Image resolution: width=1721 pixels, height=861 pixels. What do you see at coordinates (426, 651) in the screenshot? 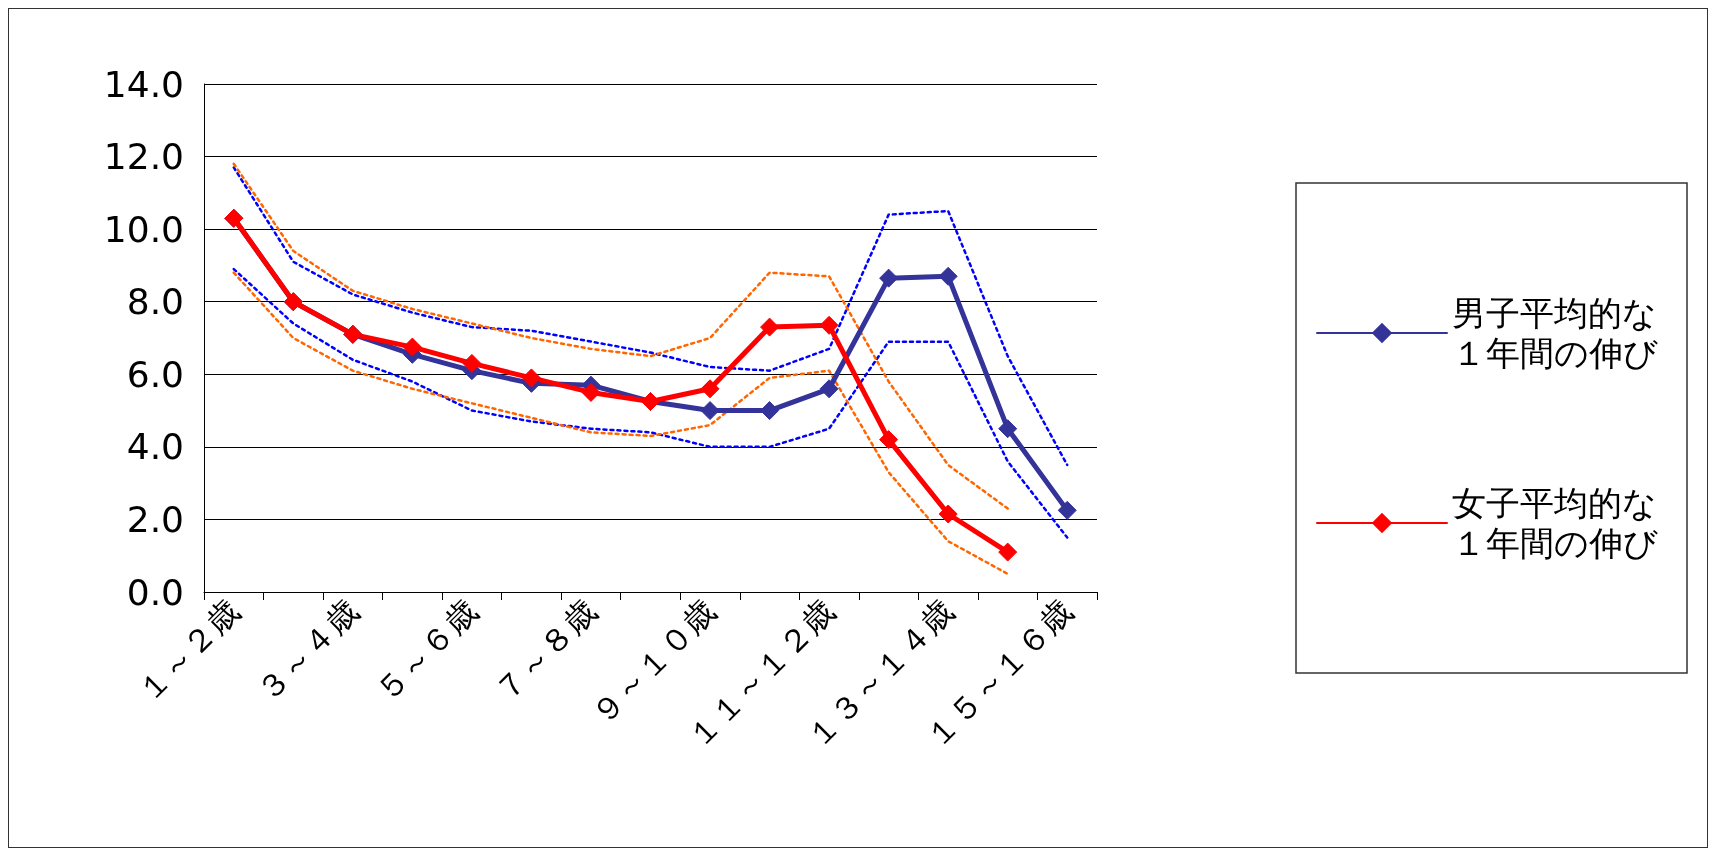
I see `x-tick-label: ５～６歳` at bounding box center [426, 651].